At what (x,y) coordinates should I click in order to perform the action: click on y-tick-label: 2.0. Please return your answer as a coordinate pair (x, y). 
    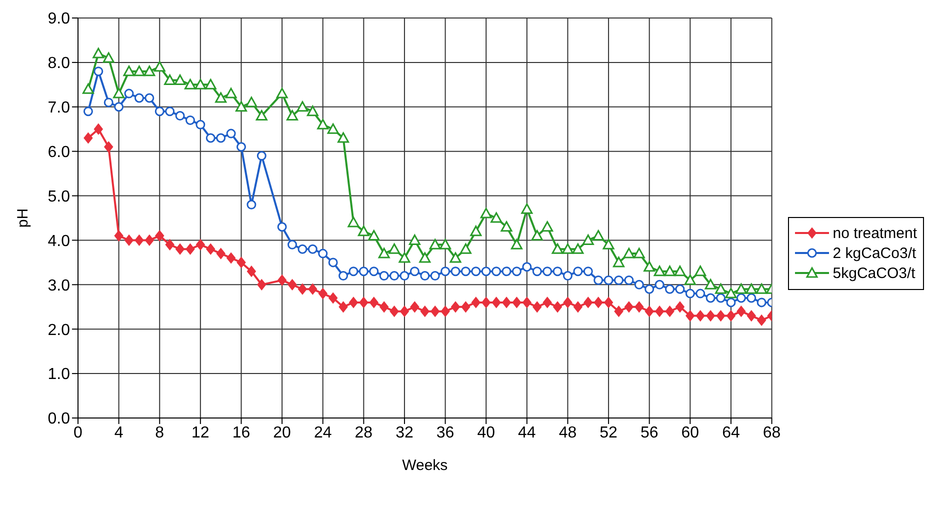
    Looking at the image, I should click on (59, 330).